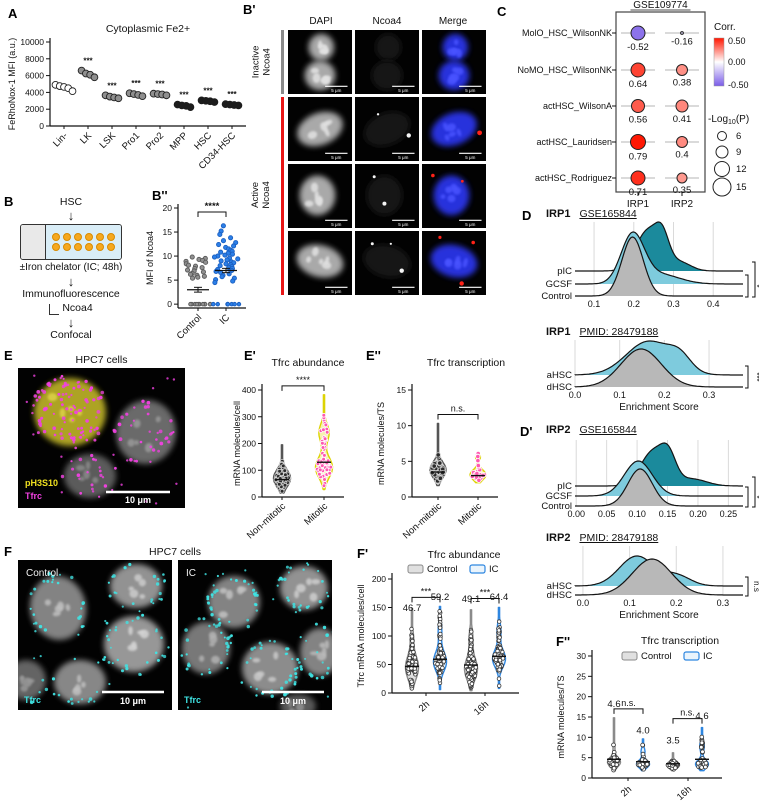 The width and height of the screenshot is (759, 810). I want to click on svg-text: 4.6, so click(613, 704).